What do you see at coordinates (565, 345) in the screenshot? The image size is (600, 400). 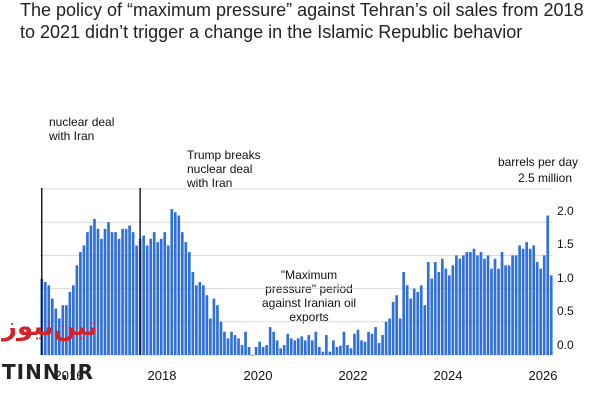 I see `y-tick-label: 0.0` at bounding box center [565, 345].